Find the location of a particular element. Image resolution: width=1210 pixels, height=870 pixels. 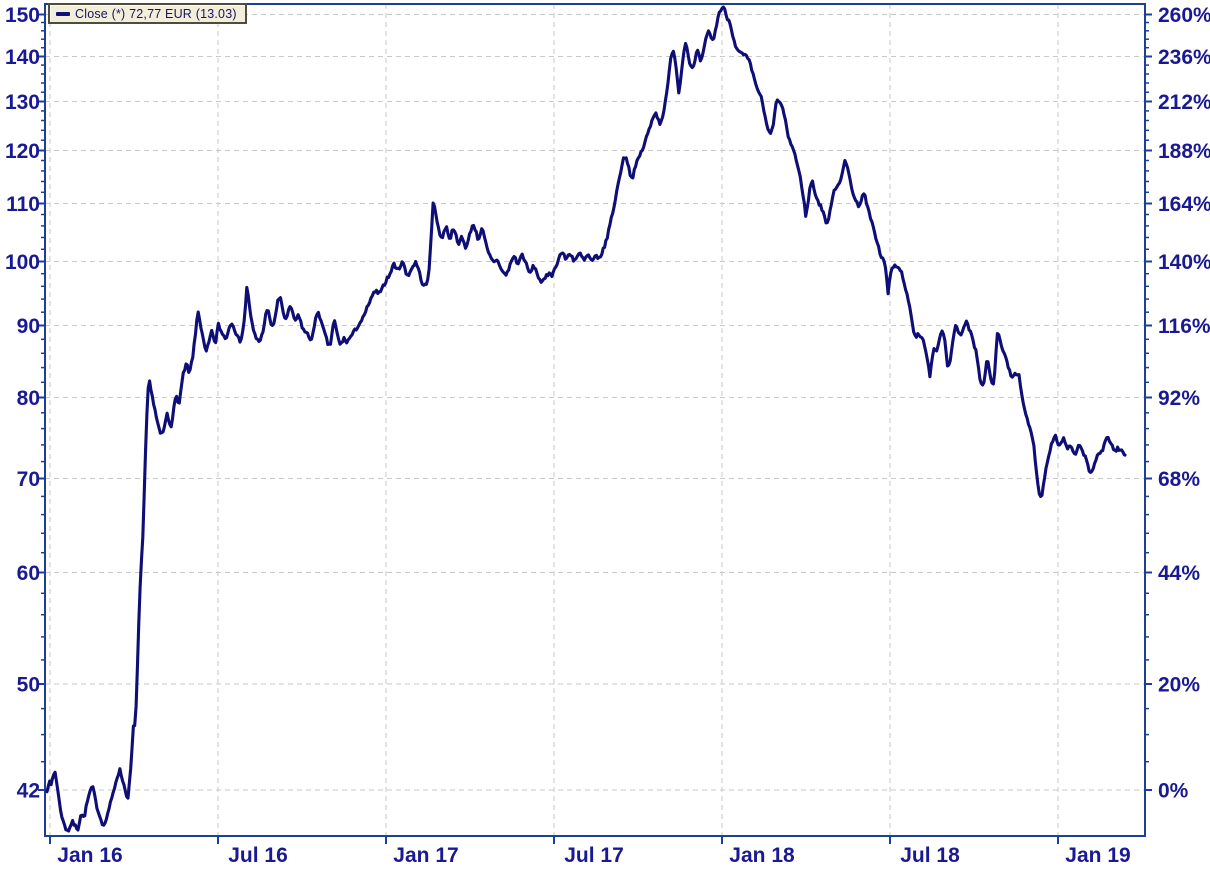

y-axis-right-tick-label: 212% is located at coordinates (1184, 102).